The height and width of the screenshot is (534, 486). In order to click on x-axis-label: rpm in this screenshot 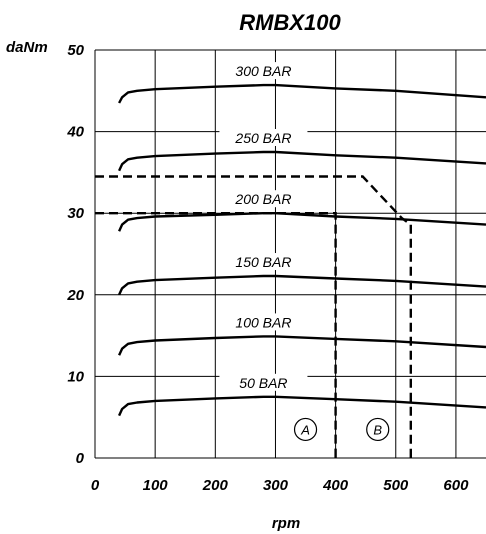, I will do `click(286, 523)`.